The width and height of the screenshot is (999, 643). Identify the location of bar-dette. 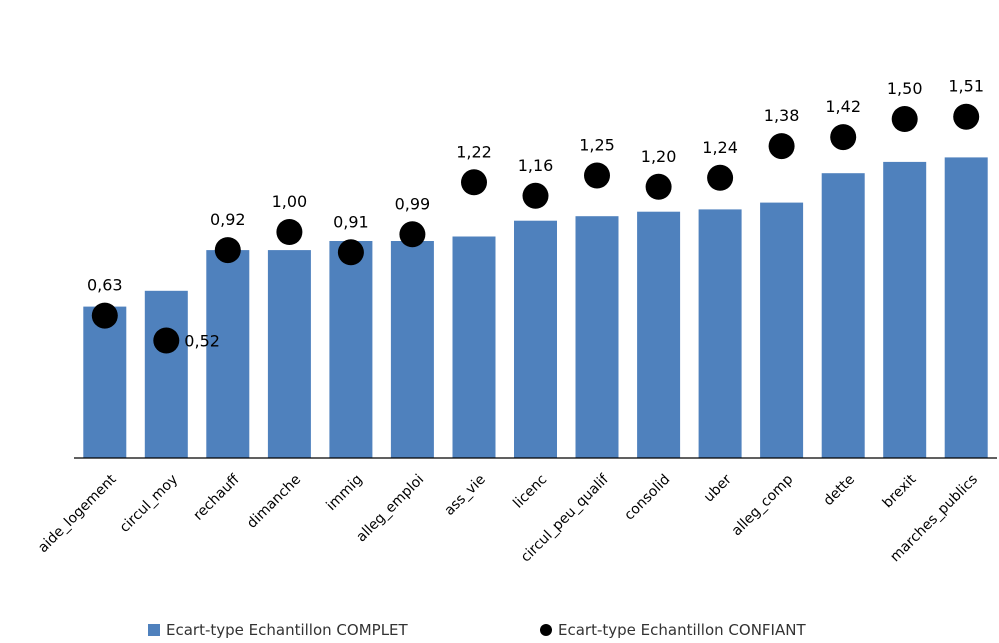
(843, 315).